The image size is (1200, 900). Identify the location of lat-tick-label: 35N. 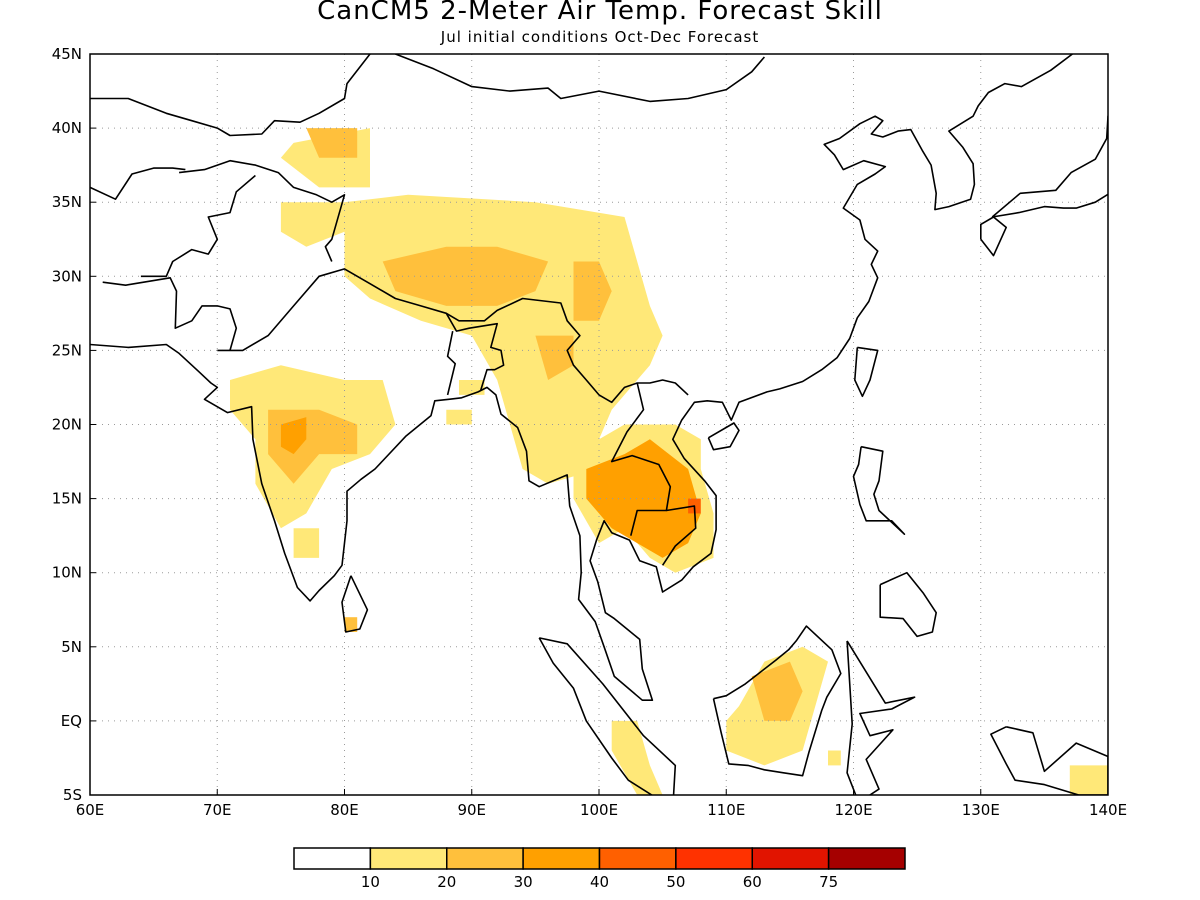
(67, 202).